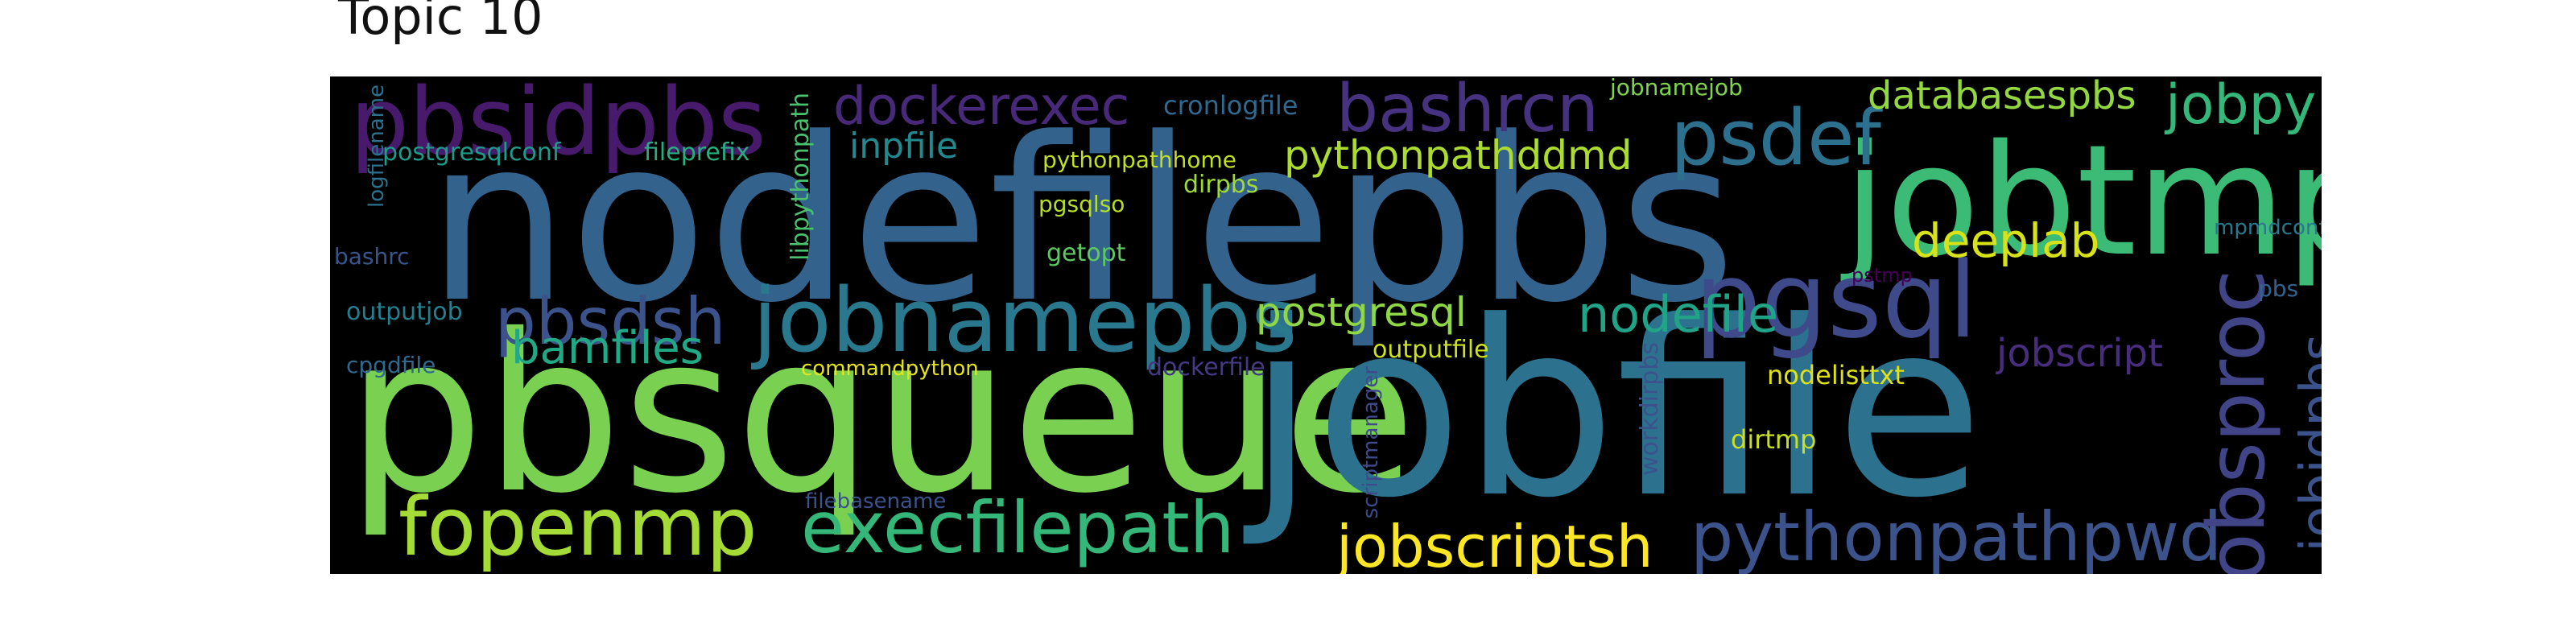 This screenshot has height=644, width=2576. What do you see at coordinates (2241, 106) in the screenshot?
I see `cloud-word: jobpy` at bounding box center [2241, 106].